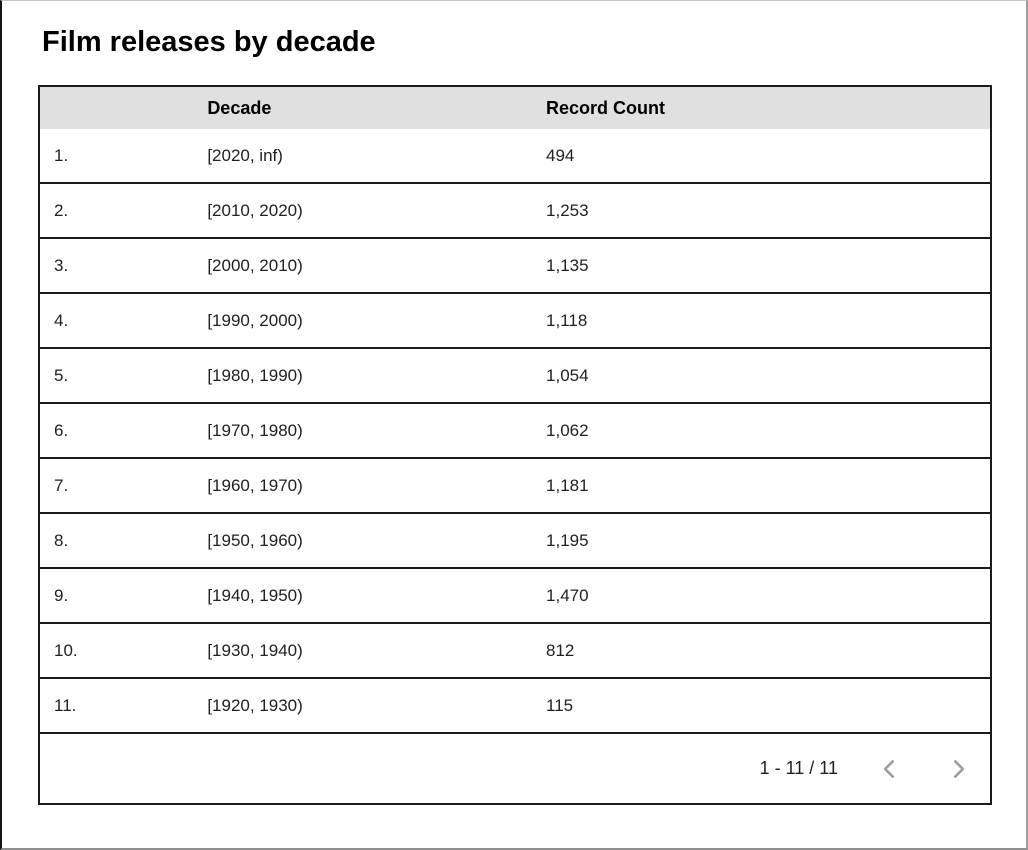  I want to click on cell-count: 1,470, so click(760, 595).